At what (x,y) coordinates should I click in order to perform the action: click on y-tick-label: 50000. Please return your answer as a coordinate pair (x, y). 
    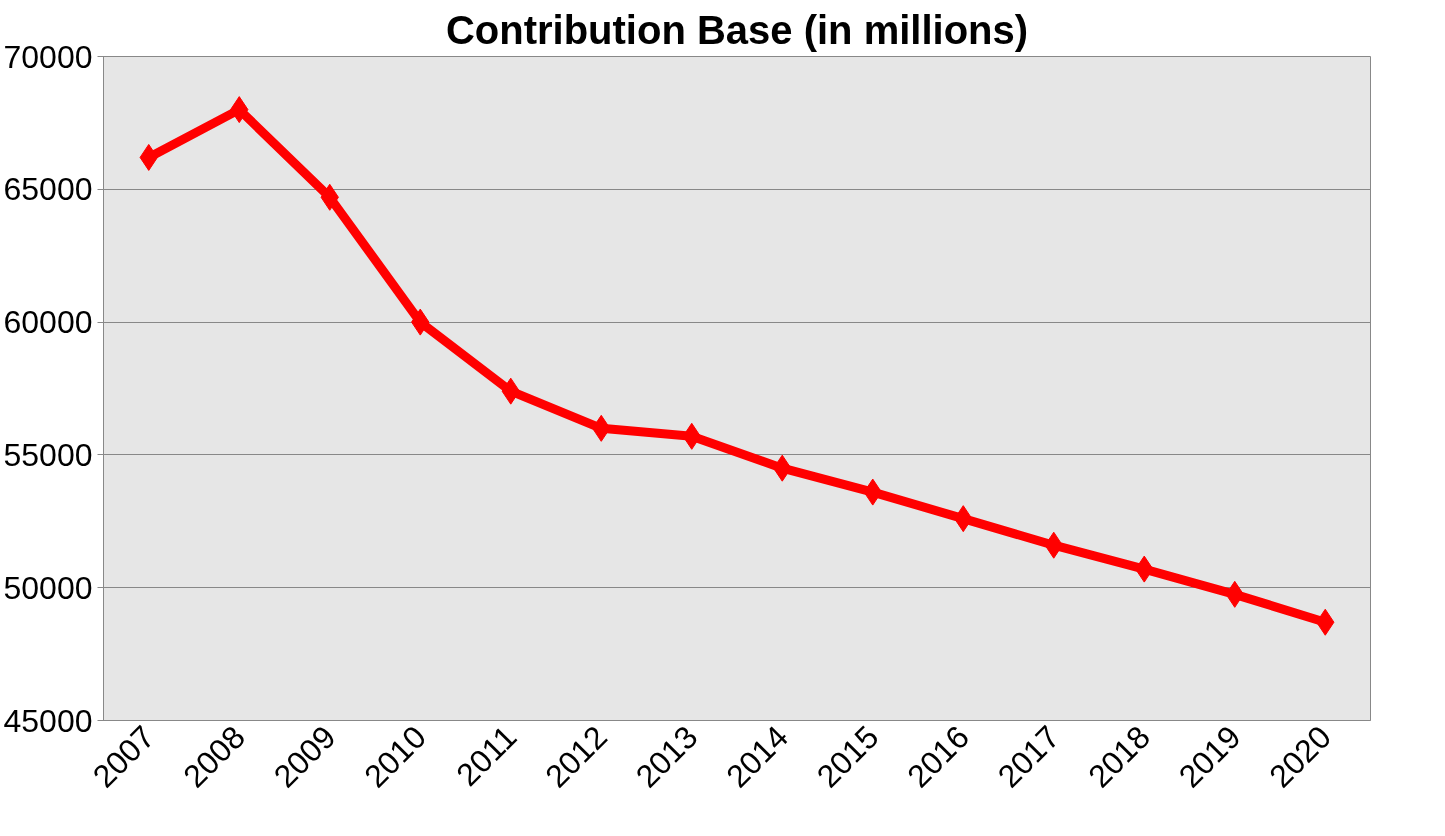
    Looking at the image, I should click on (48, 587).